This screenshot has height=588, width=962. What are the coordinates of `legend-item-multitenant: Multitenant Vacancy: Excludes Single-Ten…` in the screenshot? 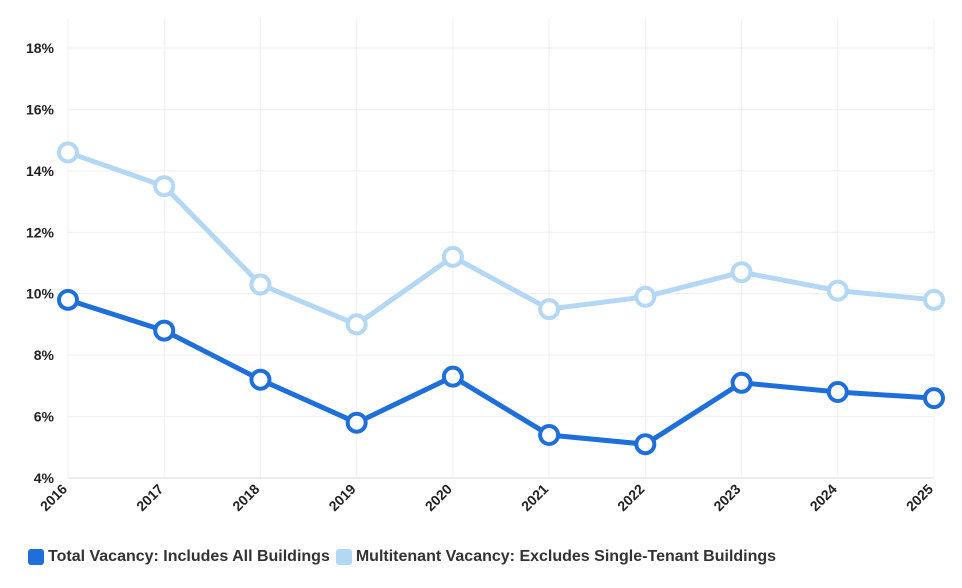 It's located at (556, 557).